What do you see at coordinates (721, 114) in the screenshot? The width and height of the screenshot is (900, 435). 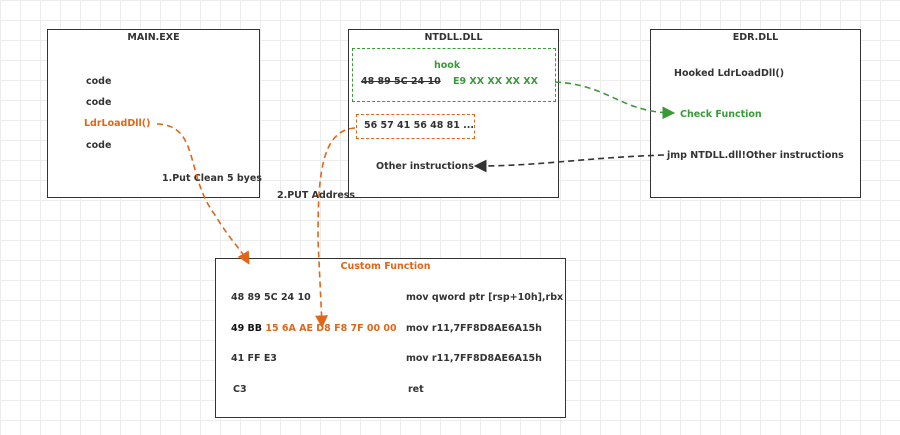 I see `check-function: Check Function` at bounding box center [721, 114].